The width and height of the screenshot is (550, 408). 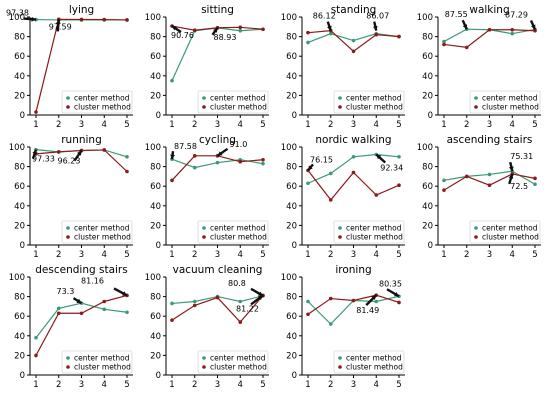 What do you see at coordinates (92, 280) in the screenshot?
I see `annotation-label: 81.16` at bounding box center [92, 280].